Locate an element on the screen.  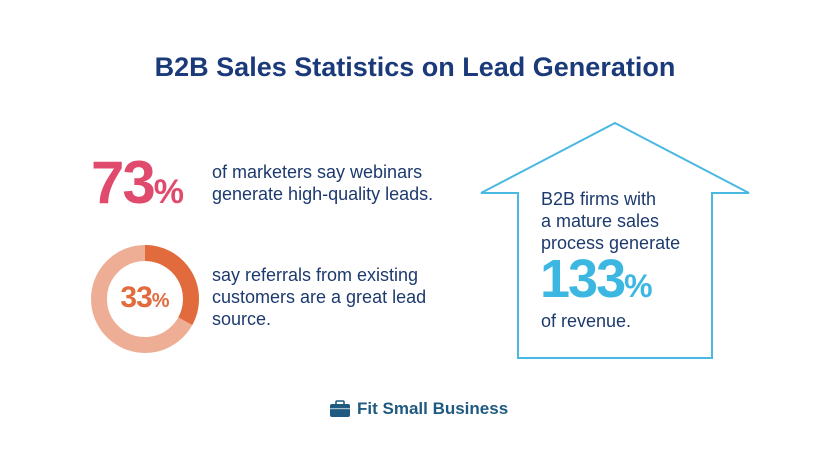
stat-revenue-value: 133% is located at coordinates (596, 279).